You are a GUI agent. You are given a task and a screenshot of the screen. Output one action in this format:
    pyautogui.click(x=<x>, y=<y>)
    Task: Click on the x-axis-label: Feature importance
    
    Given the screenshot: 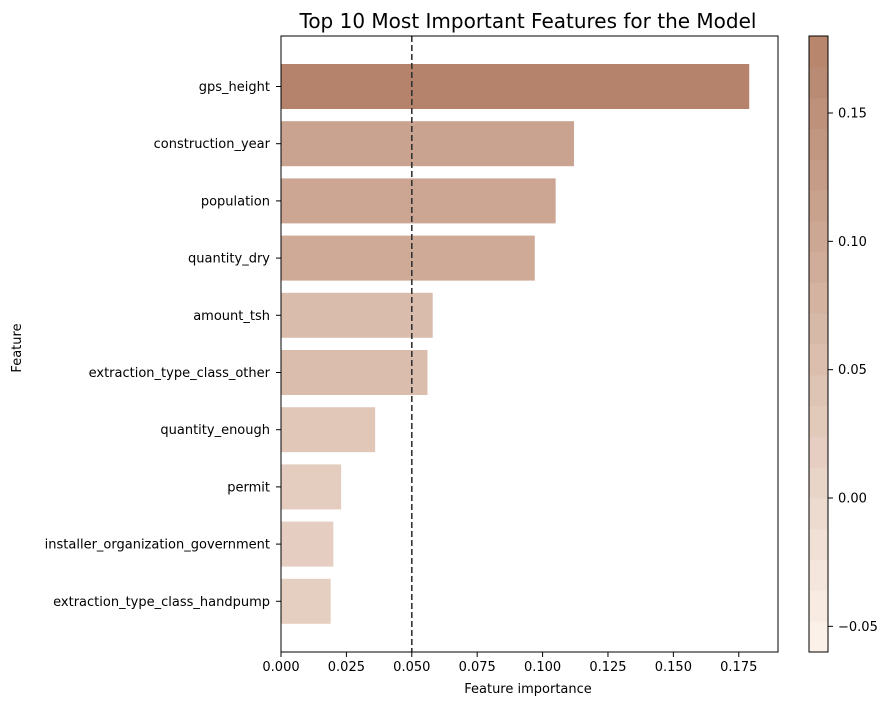 What is the action you would take?
    pyautogui.click(x=528, y=689)
    